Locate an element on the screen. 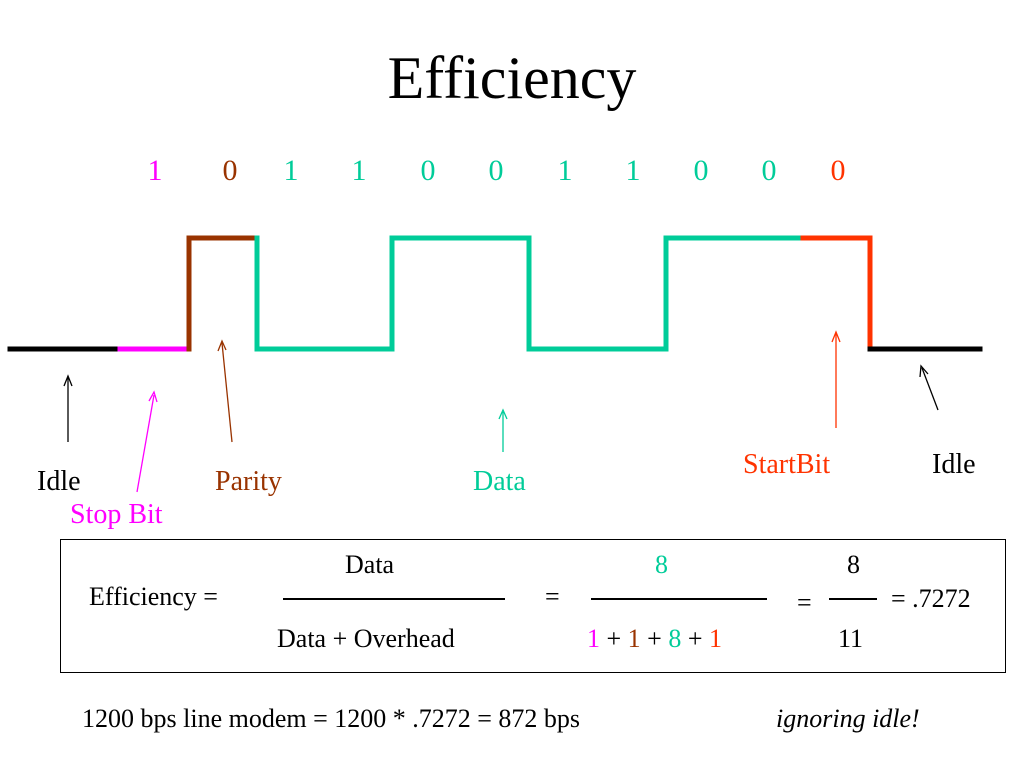  idle-left-arrowhead is located at coordinates (68, 380).